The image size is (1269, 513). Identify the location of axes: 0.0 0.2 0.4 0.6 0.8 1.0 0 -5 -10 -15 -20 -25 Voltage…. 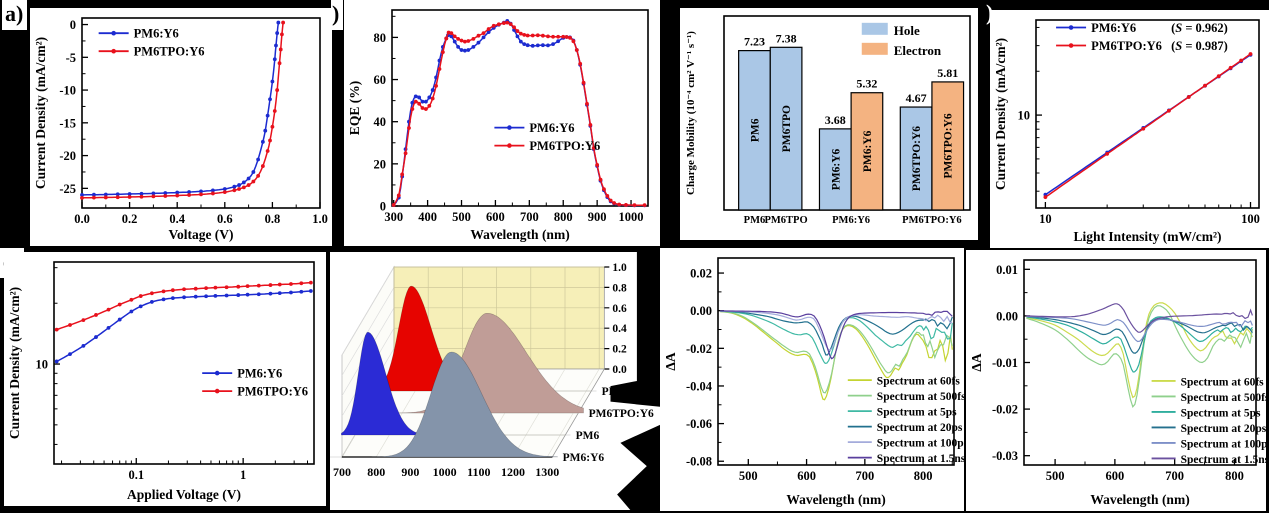
(180, 129).